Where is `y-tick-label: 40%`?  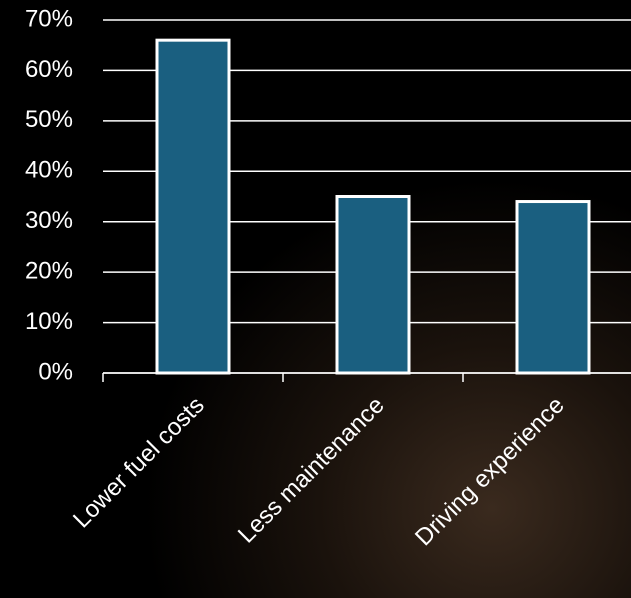
y-tick-label: 40% is located at coordinates (49, 170).